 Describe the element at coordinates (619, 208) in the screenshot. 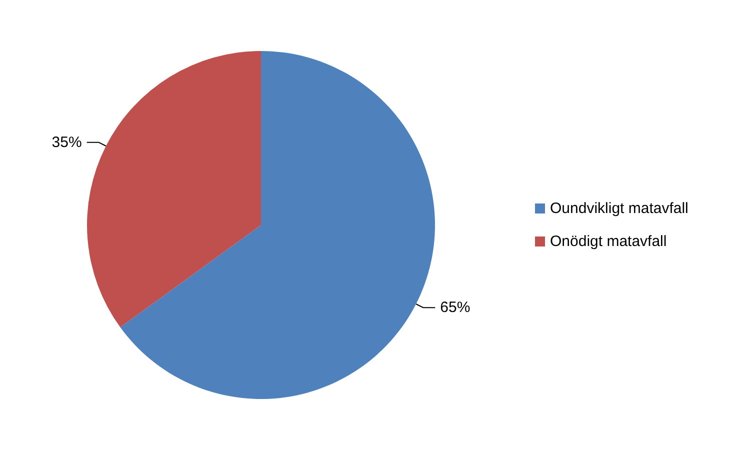

I see `legend-label: Oundvikligt matavfall` at that location.